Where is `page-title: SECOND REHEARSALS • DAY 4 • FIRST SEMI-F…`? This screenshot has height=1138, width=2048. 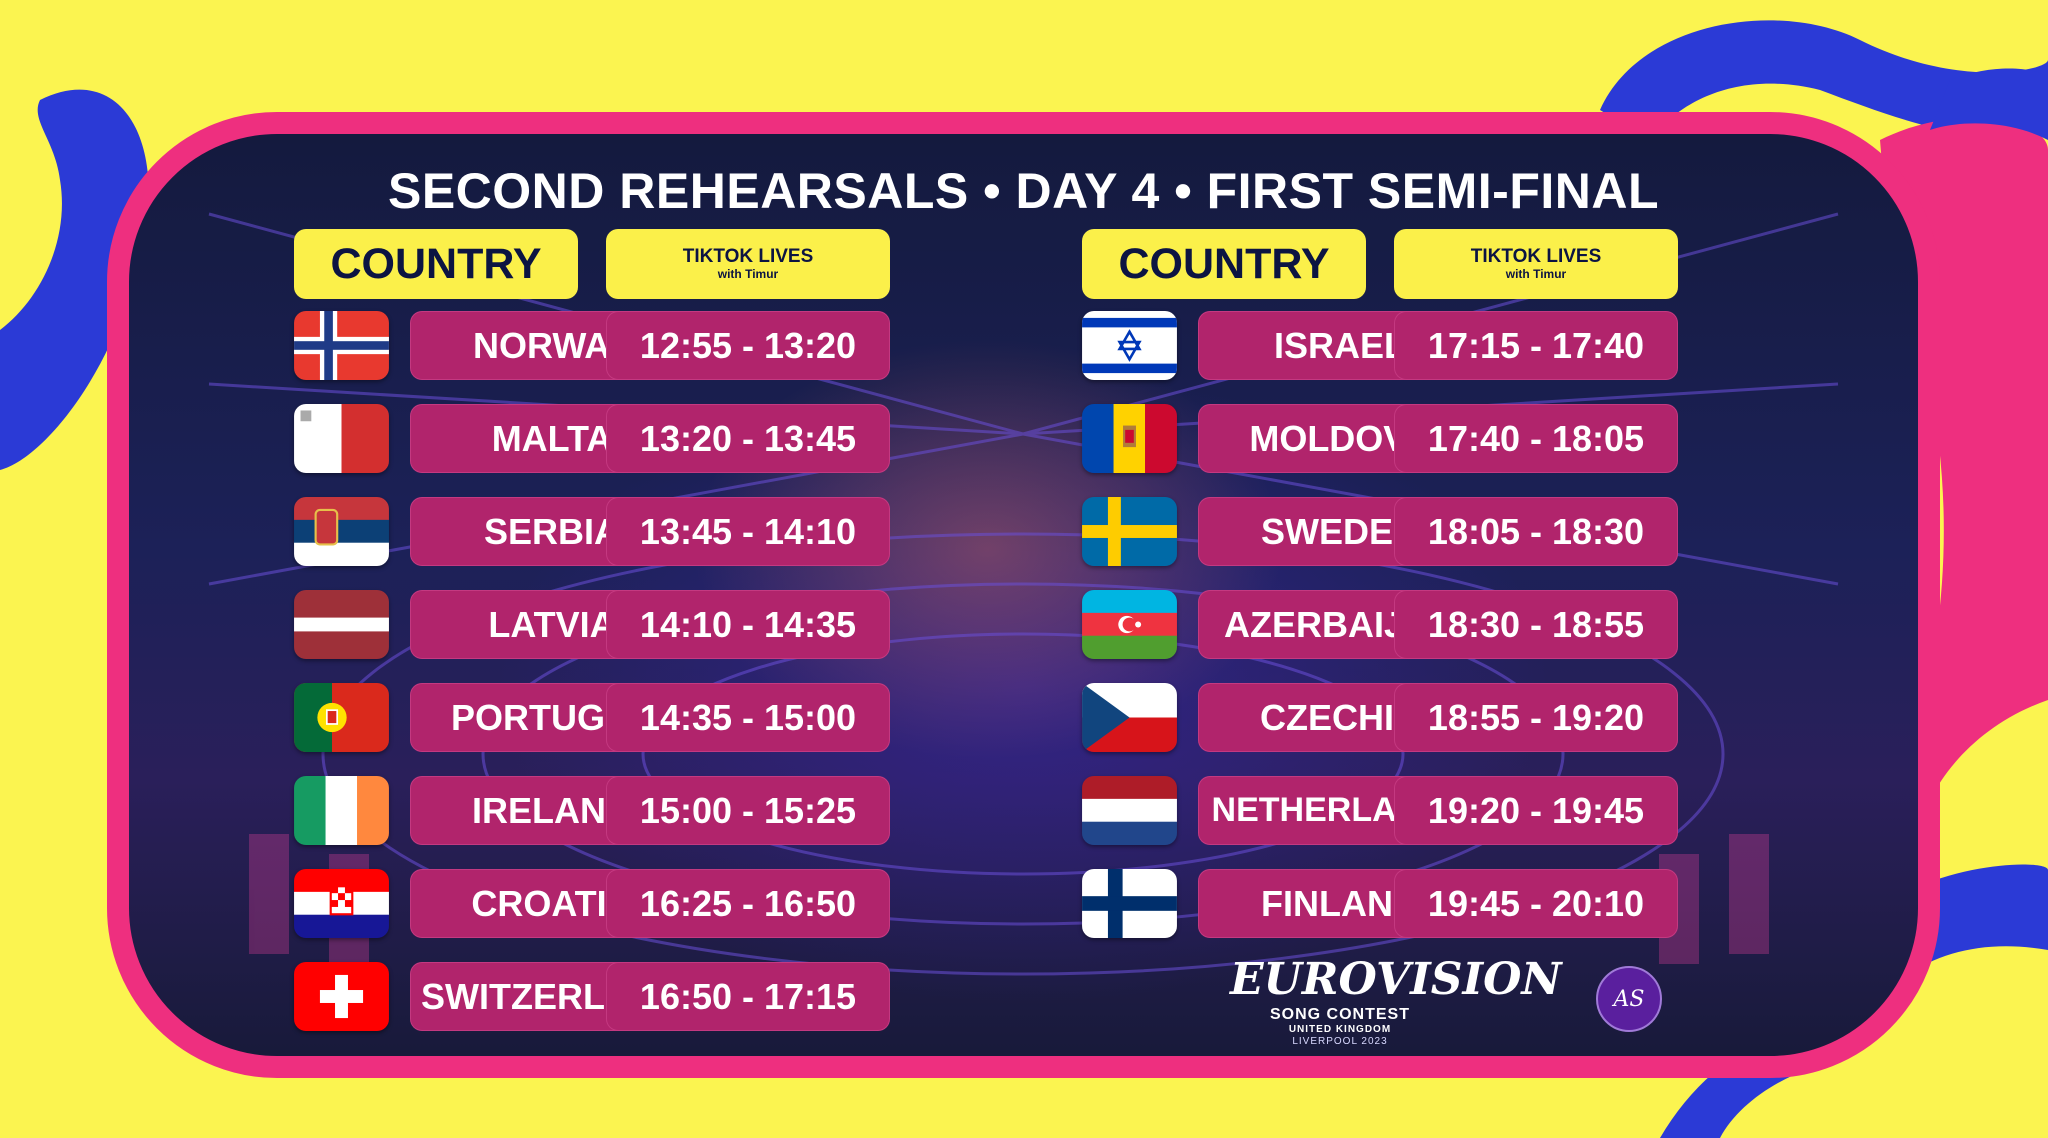
page-title: SECOND REHEARSALS • DAY 4 • FIRST SEMI-F… is located at coordinates (1023, 191).